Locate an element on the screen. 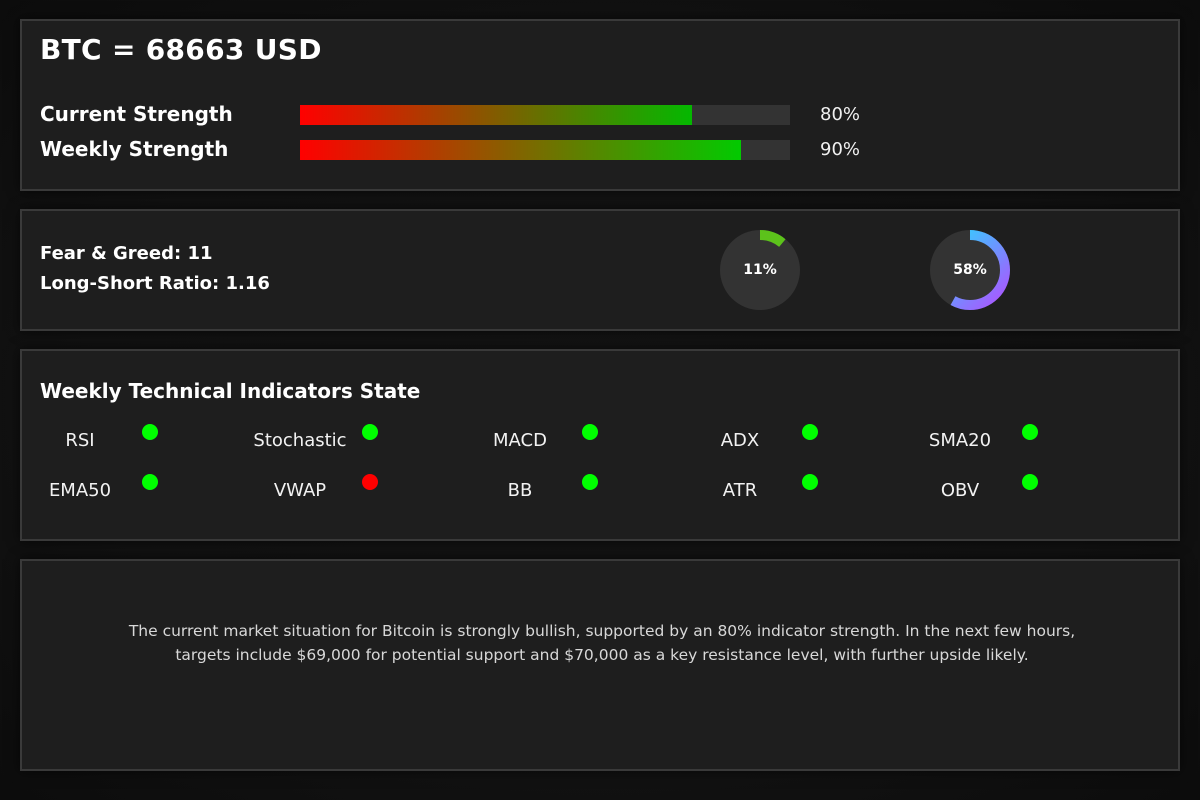  long-short-gauge: 58% is located at coordinates (970, 270).